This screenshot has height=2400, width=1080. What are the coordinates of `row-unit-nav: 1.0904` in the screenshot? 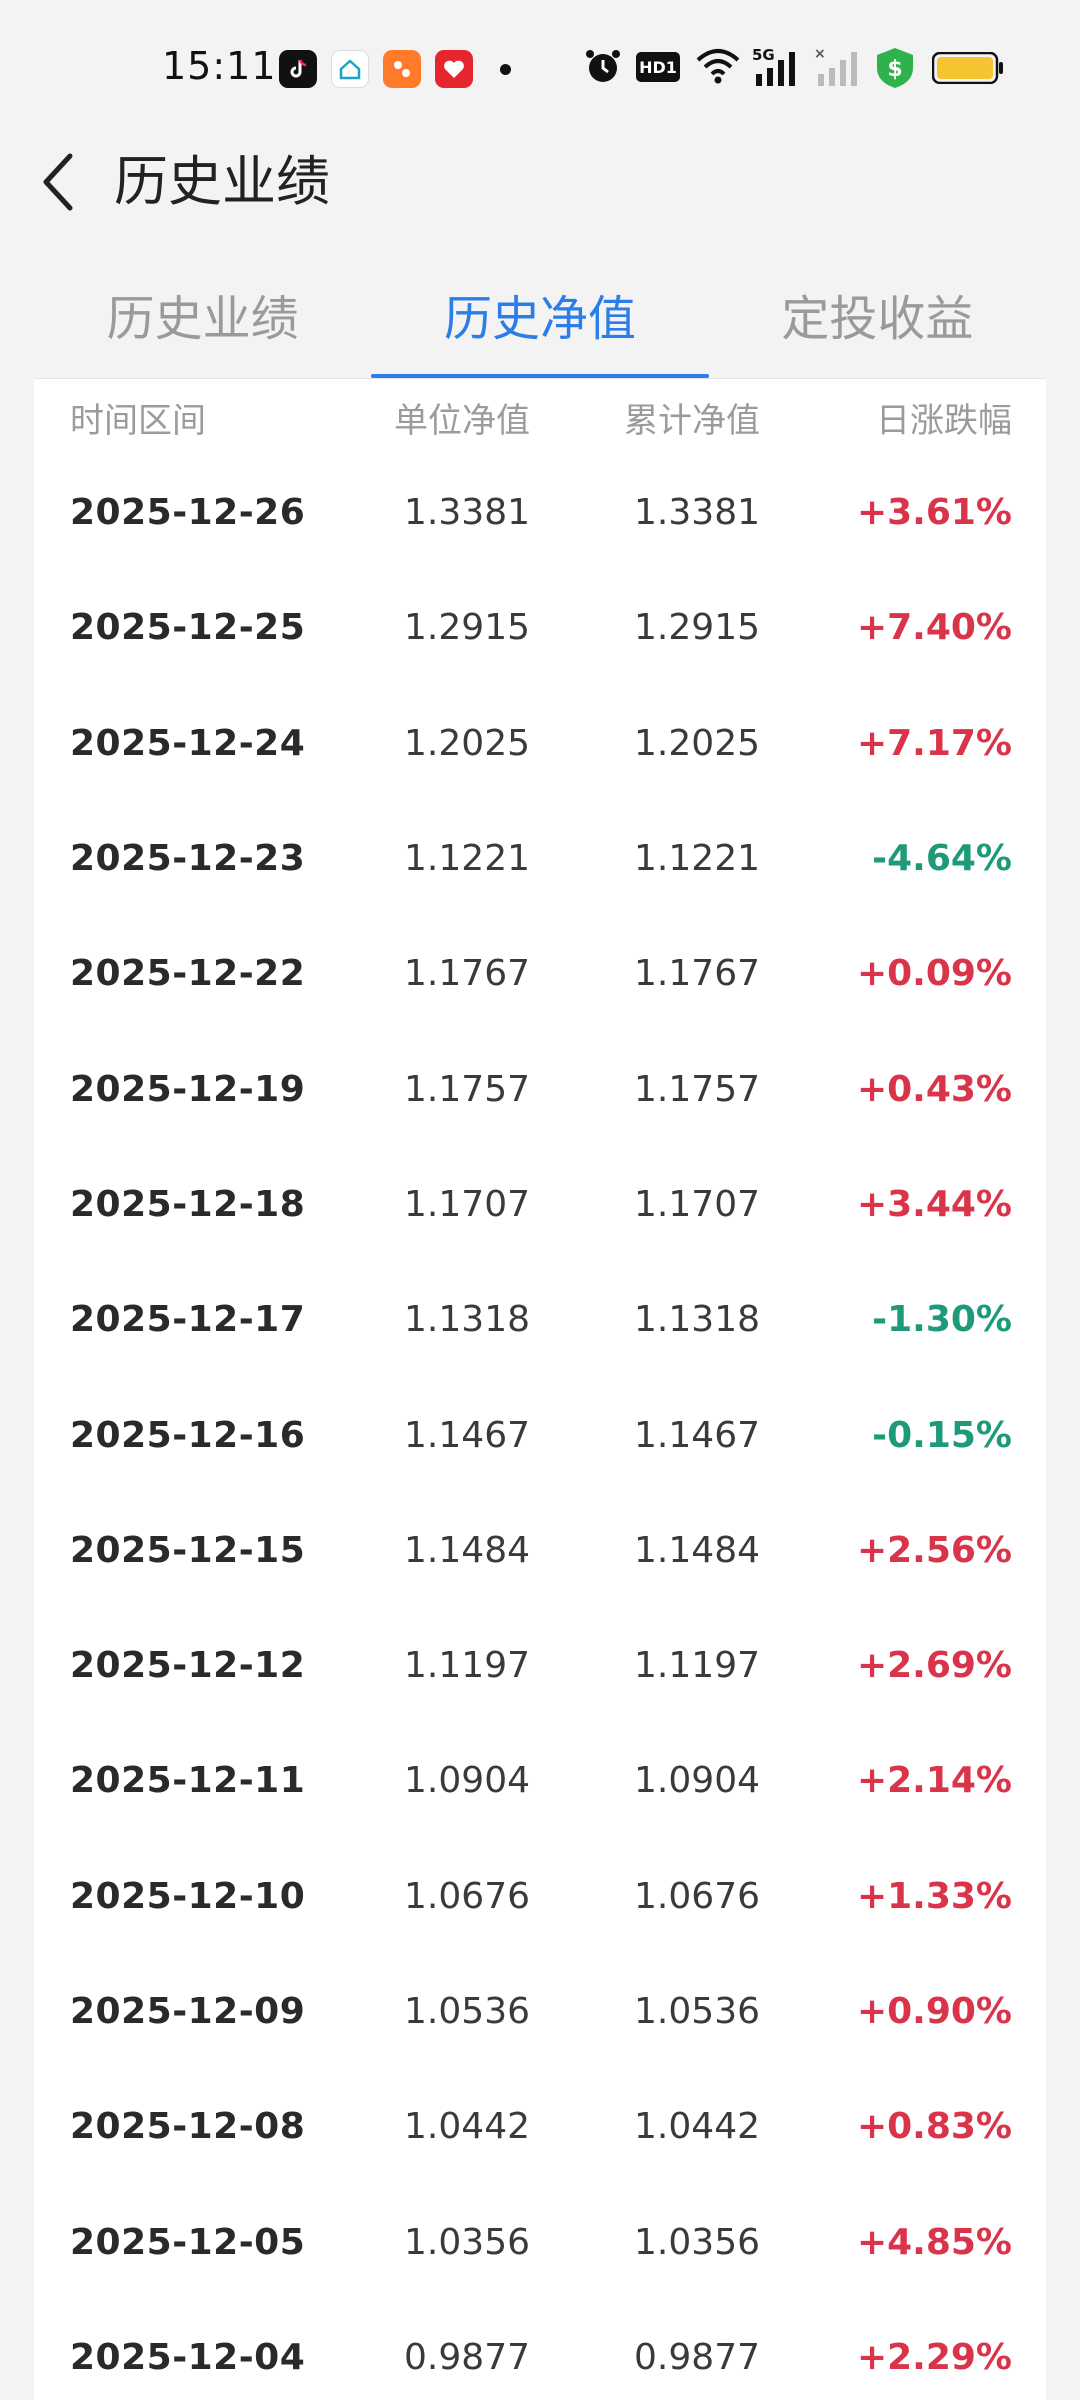 It's located at (467, 1781).